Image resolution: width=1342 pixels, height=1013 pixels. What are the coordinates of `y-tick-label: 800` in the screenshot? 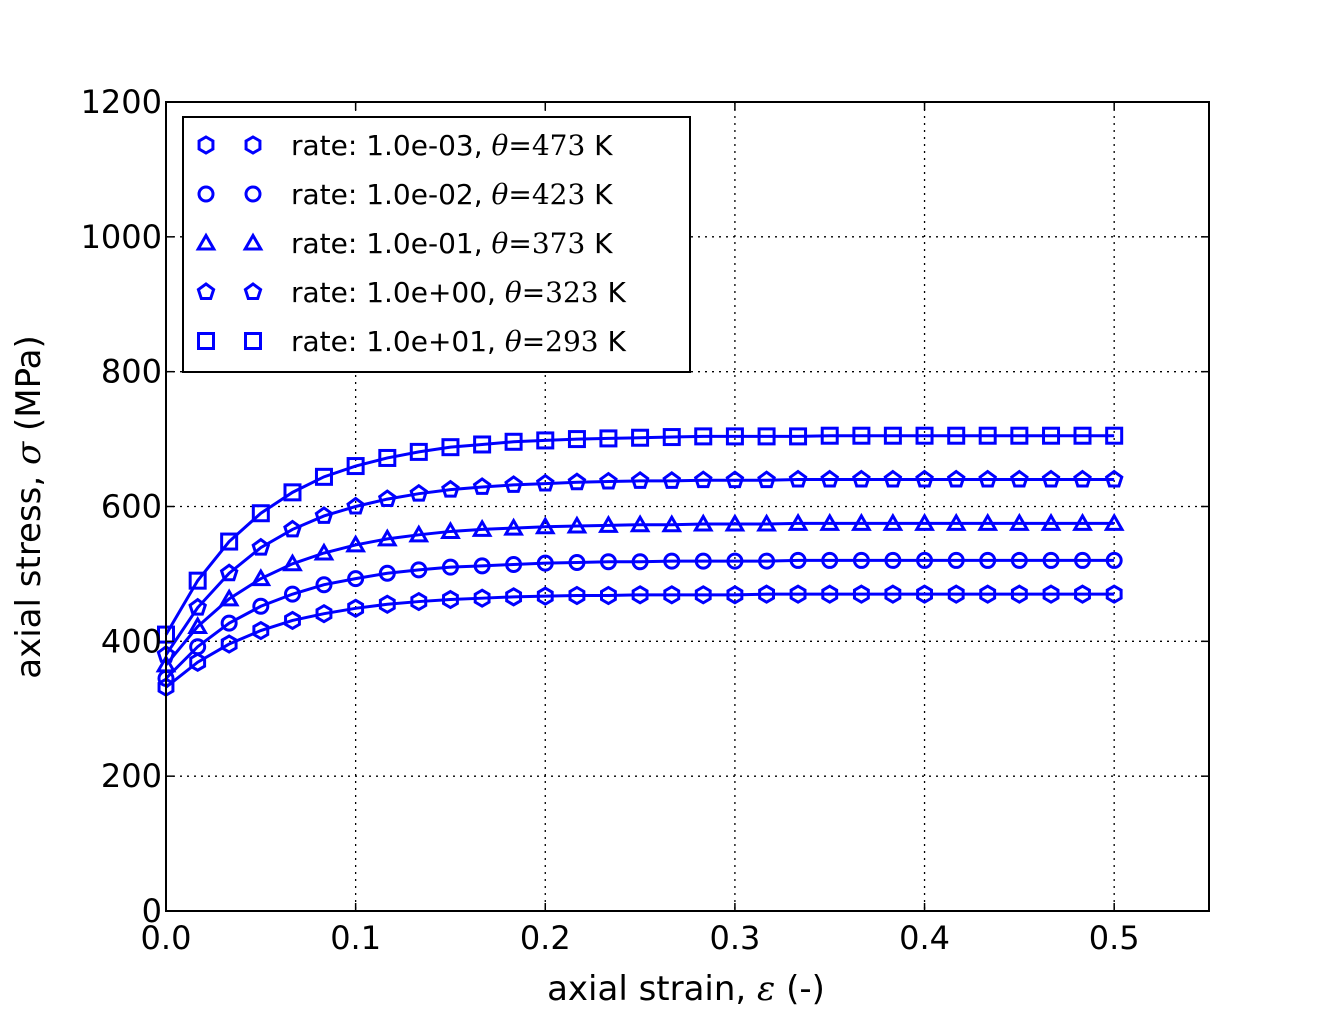 It's located at (131, 372).